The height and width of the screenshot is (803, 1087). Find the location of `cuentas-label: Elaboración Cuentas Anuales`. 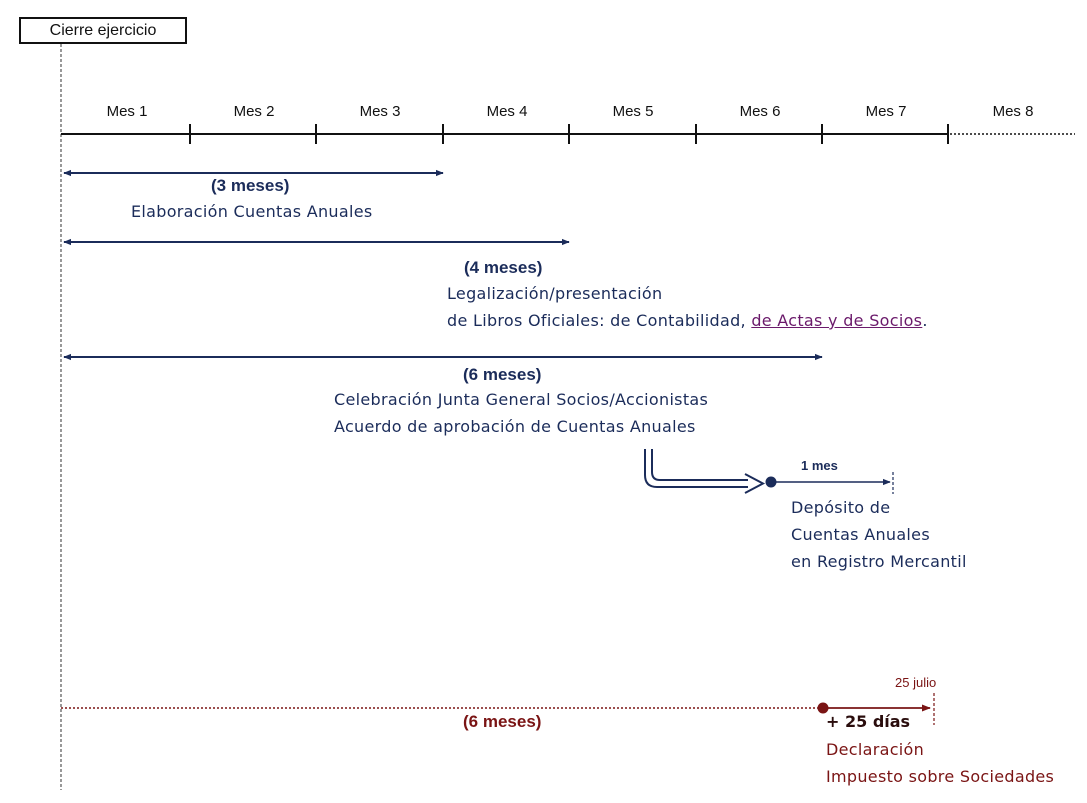

cuentas-label: Elaboración Cuentas Anuales is located at coordinates (252, 211).